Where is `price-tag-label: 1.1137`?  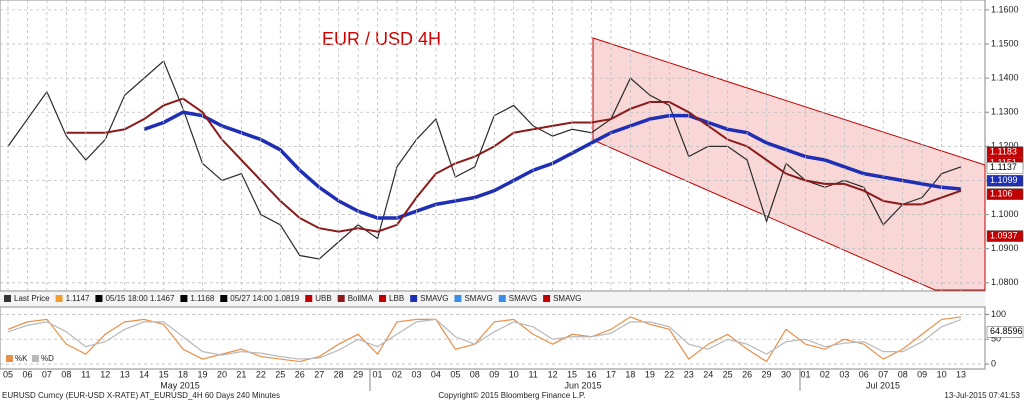
price-tag-label: 1.1137 is located at coordinates (1003, 167).